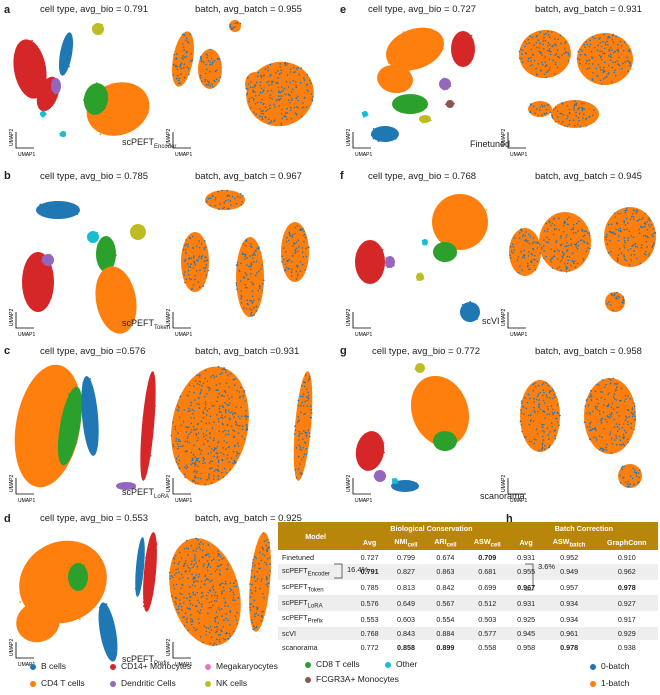  What do you see at coordinates (316, 536) in the screenshot?
I see `header-model: Model` at bounding box center [316, 536].